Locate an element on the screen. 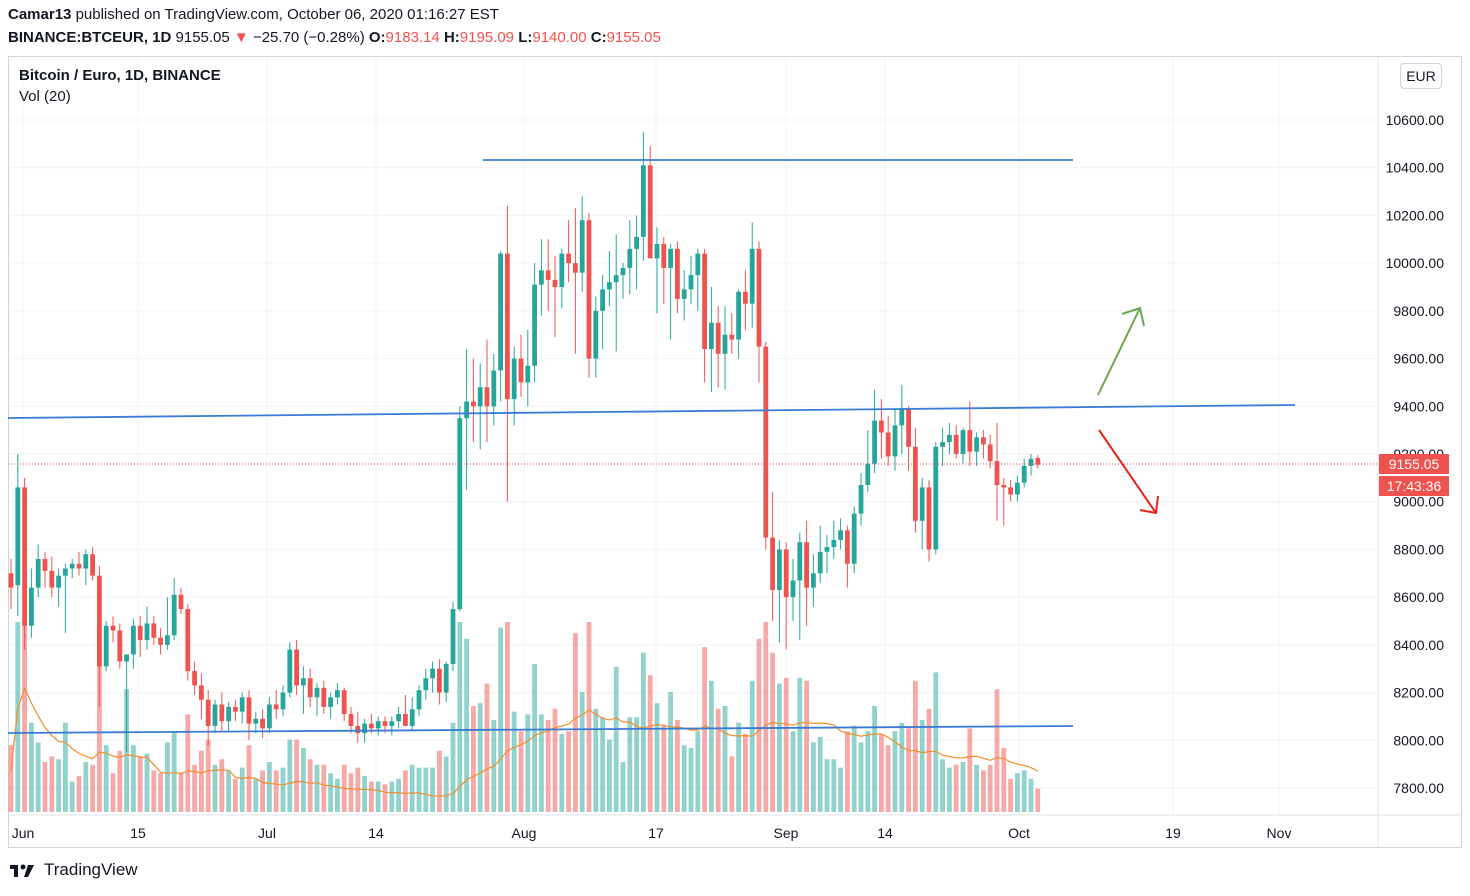 This screenshot has height=896, width=1470. time-tick-label: Sep is located at coordinates (786, 833).